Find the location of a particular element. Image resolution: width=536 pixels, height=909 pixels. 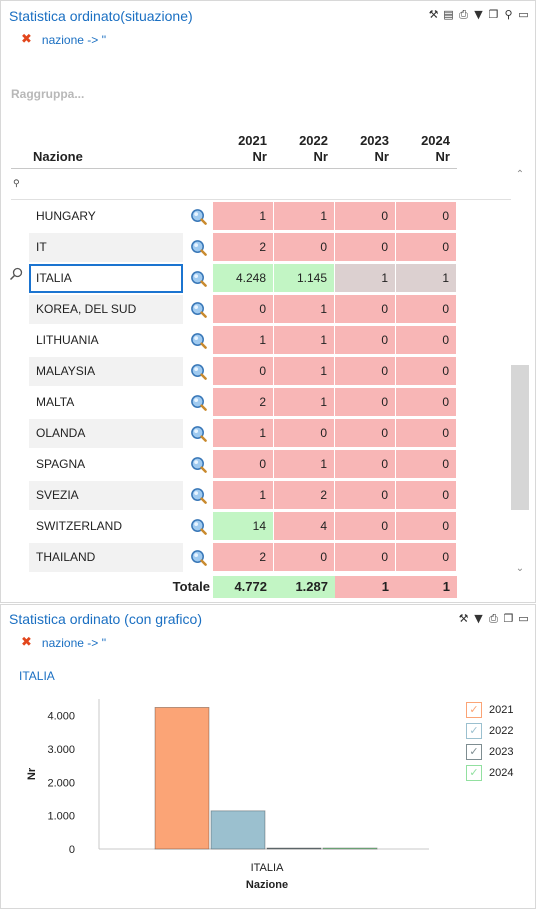

table-row: KOREA, DEL SUD 0 1 0 0 is located at coordinates (243, 309).